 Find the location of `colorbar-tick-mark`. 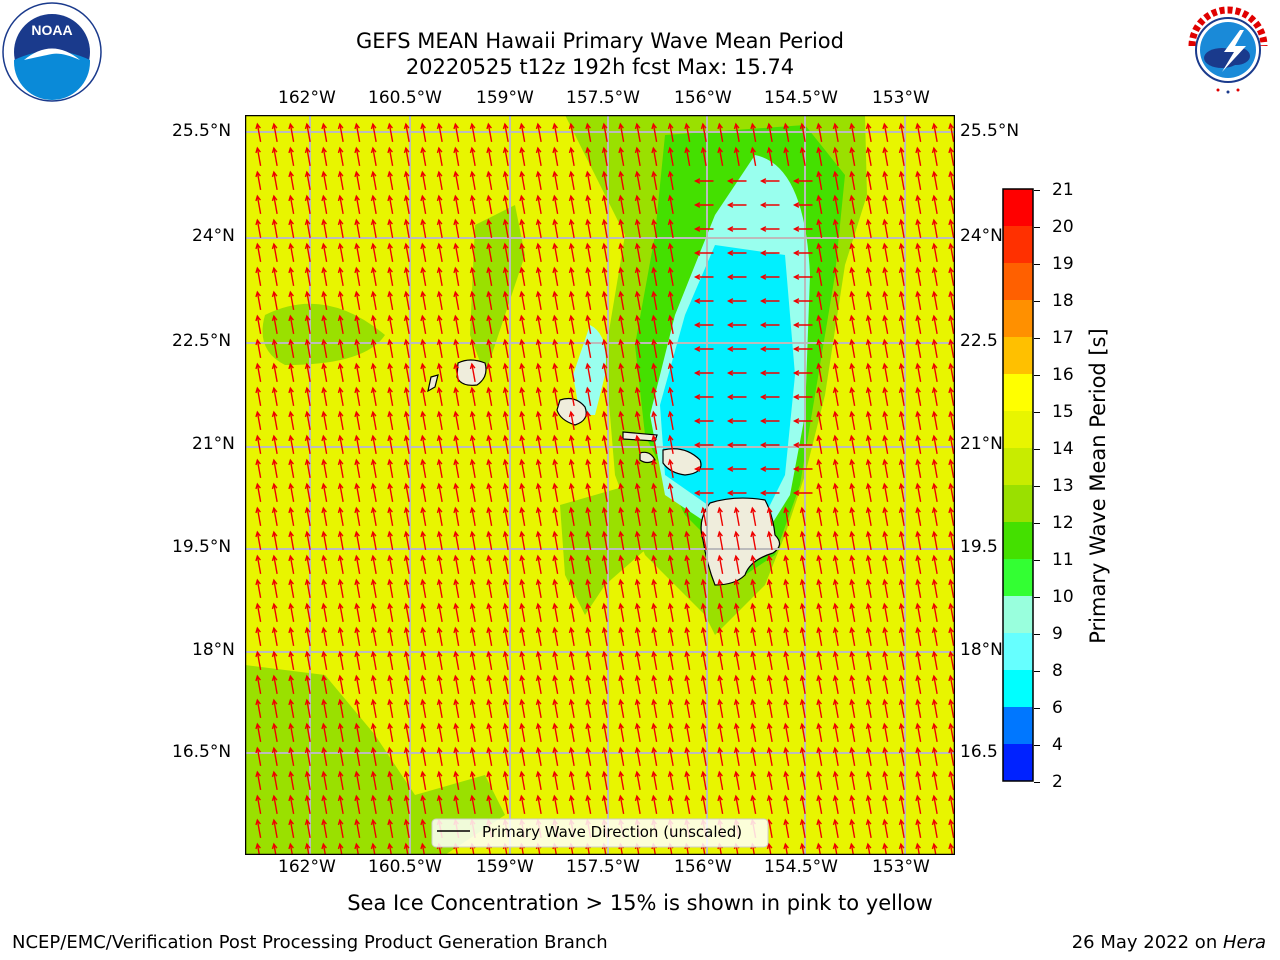

colorbar-tick-mark is located at coordinates (1037, 634).